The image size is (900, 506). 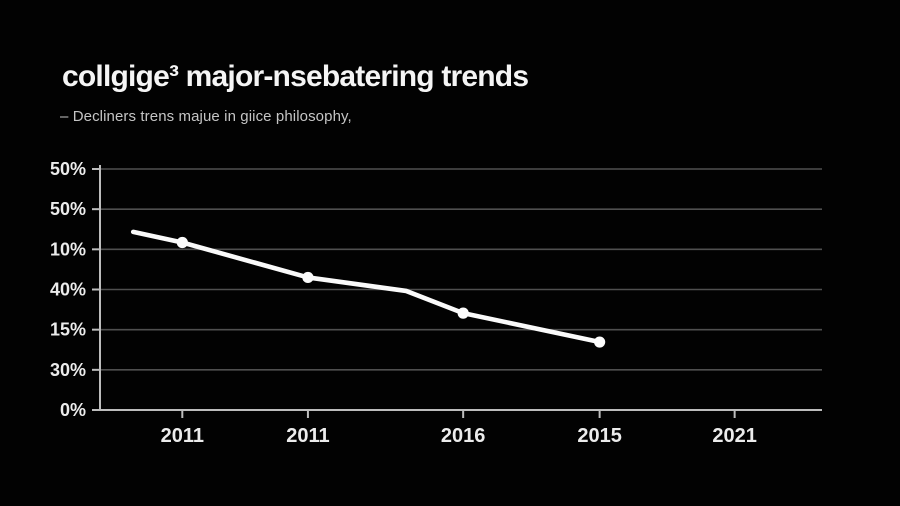 What do you see at coordinates (463, 436) in the screenshot?
I see `x-tick-label: 2016` at bounding box center [463, 436].